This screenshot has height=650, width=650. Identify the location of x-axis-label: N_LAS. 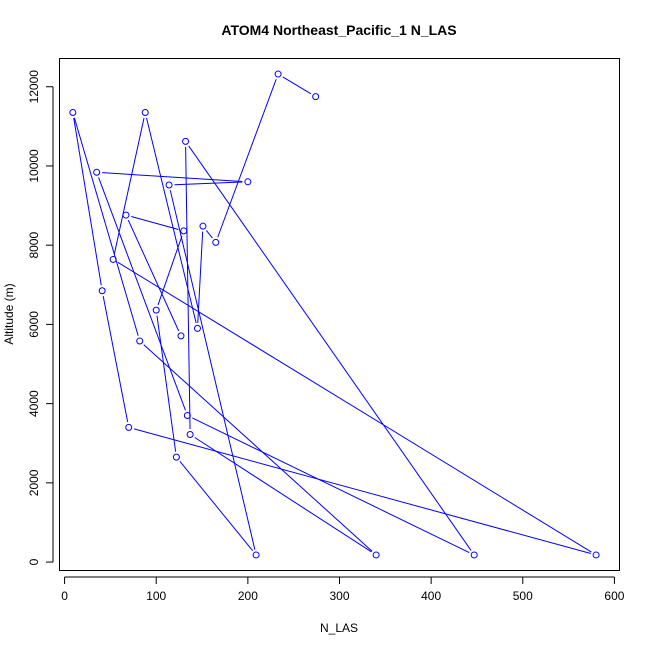
(339, 628).